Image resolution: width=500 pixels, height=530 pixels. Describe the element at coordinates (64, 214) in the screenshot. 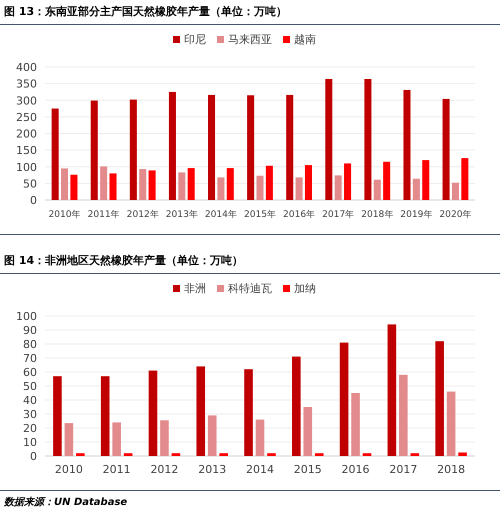

I see `x-tick-label: 2010年` at that location.